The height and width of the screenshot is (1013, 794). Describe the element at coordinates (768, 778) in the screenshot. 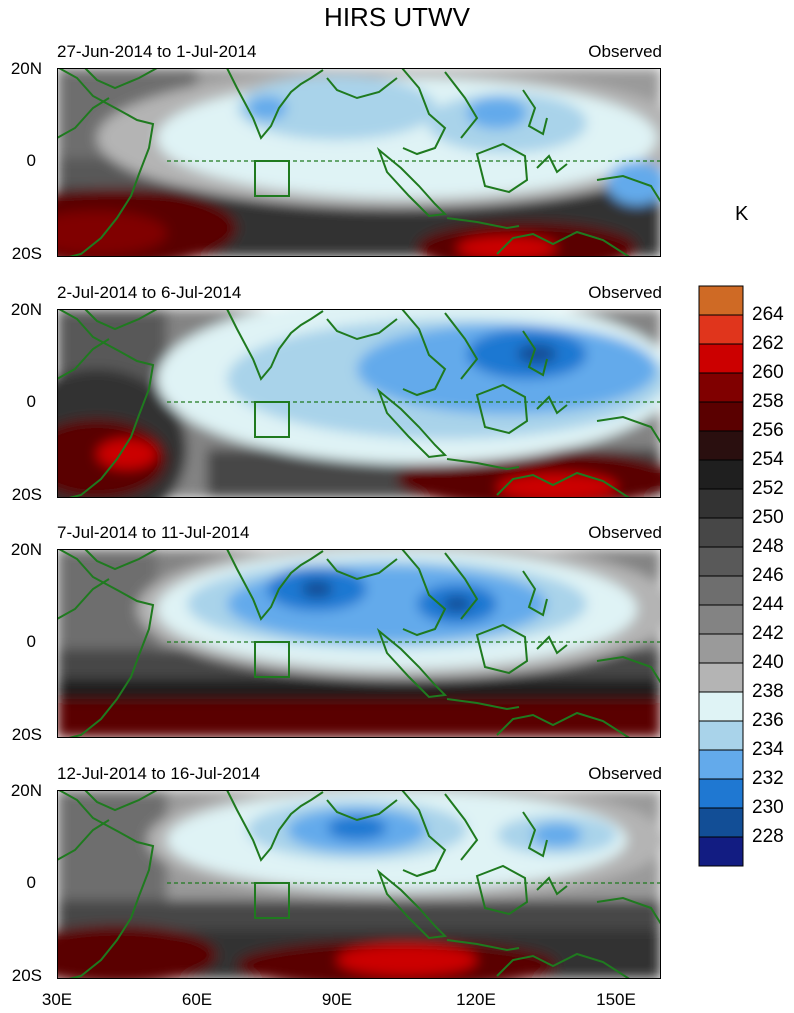

I see `colorbar-label: 232` at that location.